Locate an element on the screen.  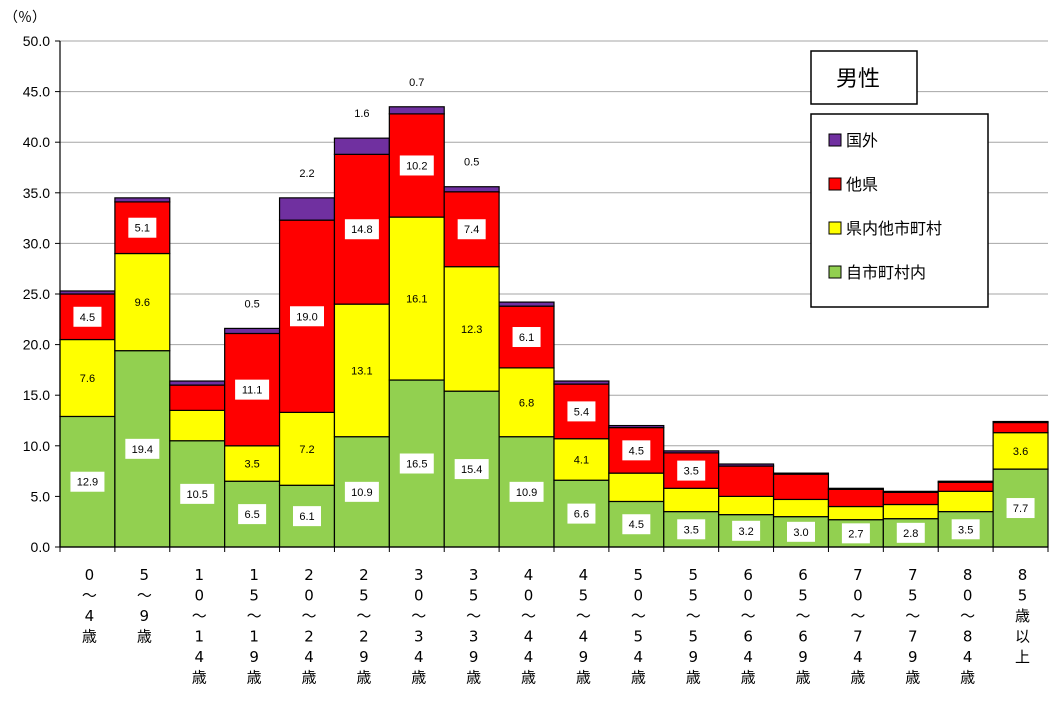
data-label: 3.6 is located at coordinates (1020, 452).